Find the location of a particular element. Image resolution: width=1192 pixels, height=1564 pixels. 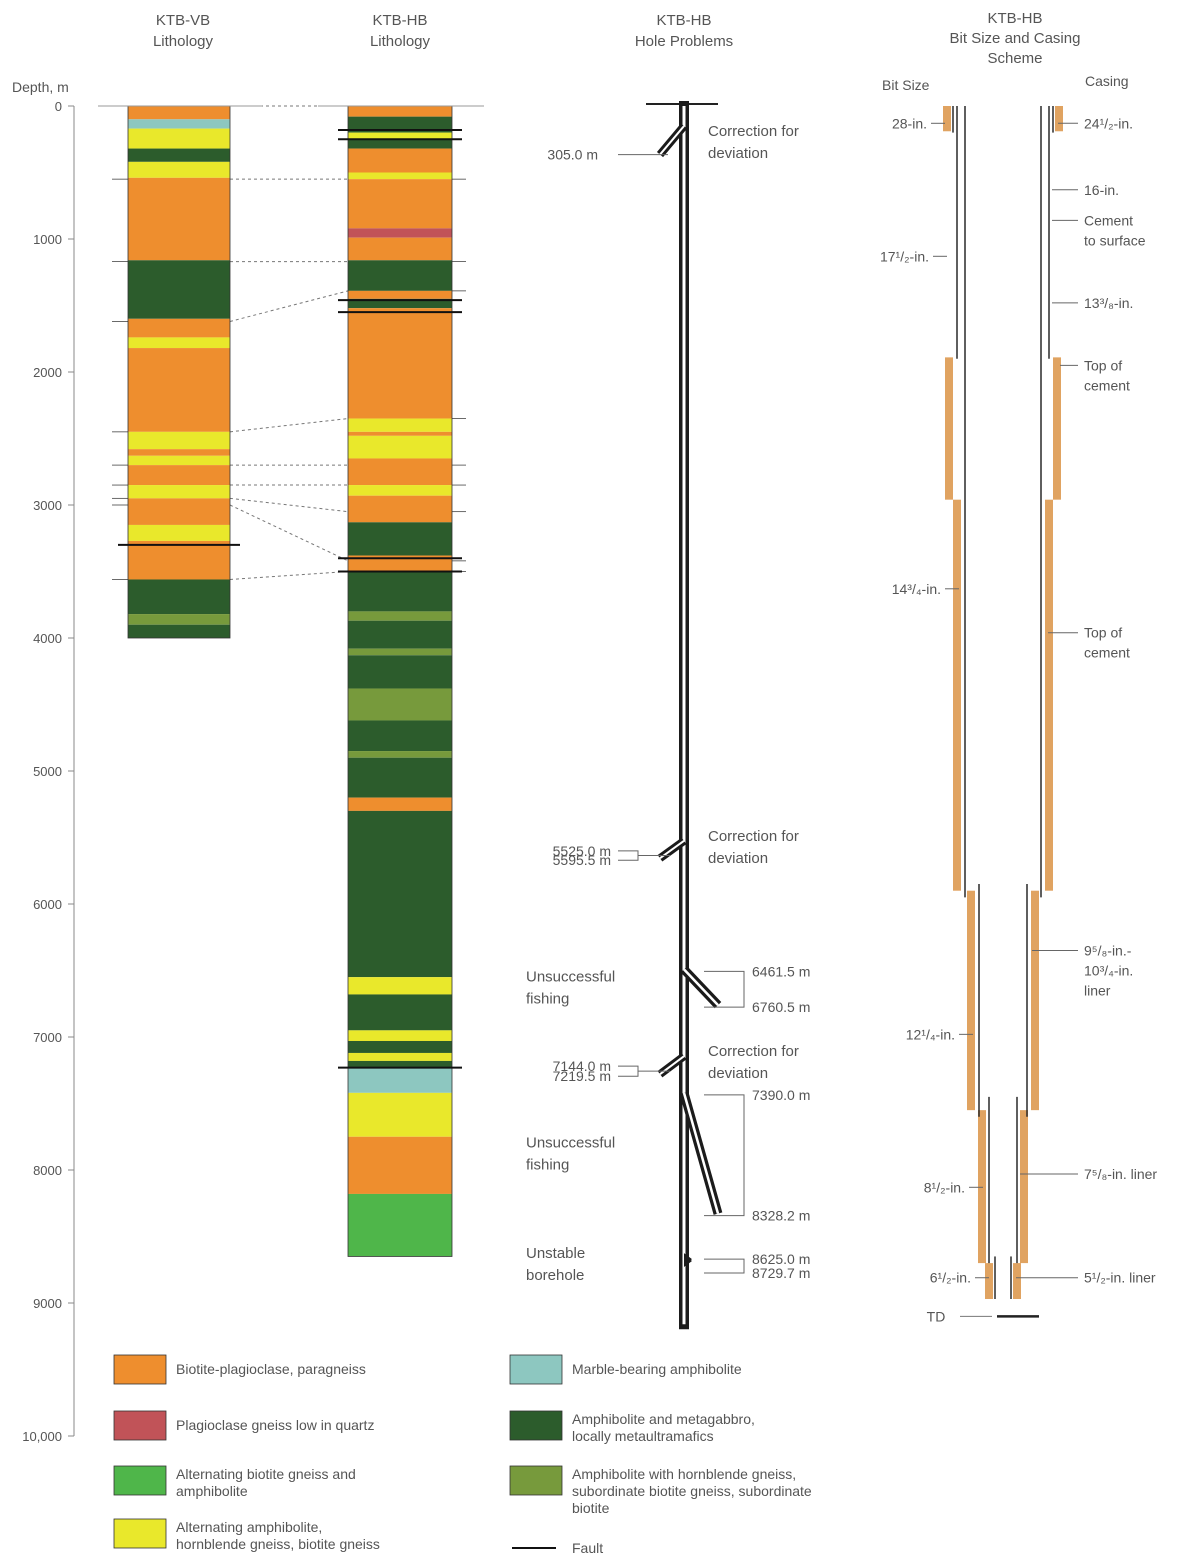

problem-description: Unstable is located at coordinates (555, 1253).